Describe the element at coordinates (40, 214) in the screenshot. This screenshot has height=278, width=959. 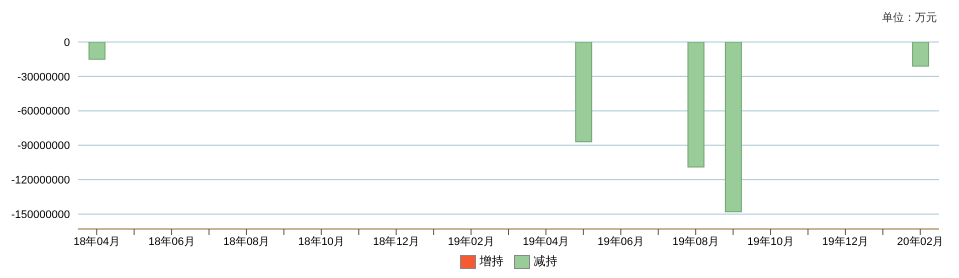
I see `y-tick-label: -150000000` at that location.